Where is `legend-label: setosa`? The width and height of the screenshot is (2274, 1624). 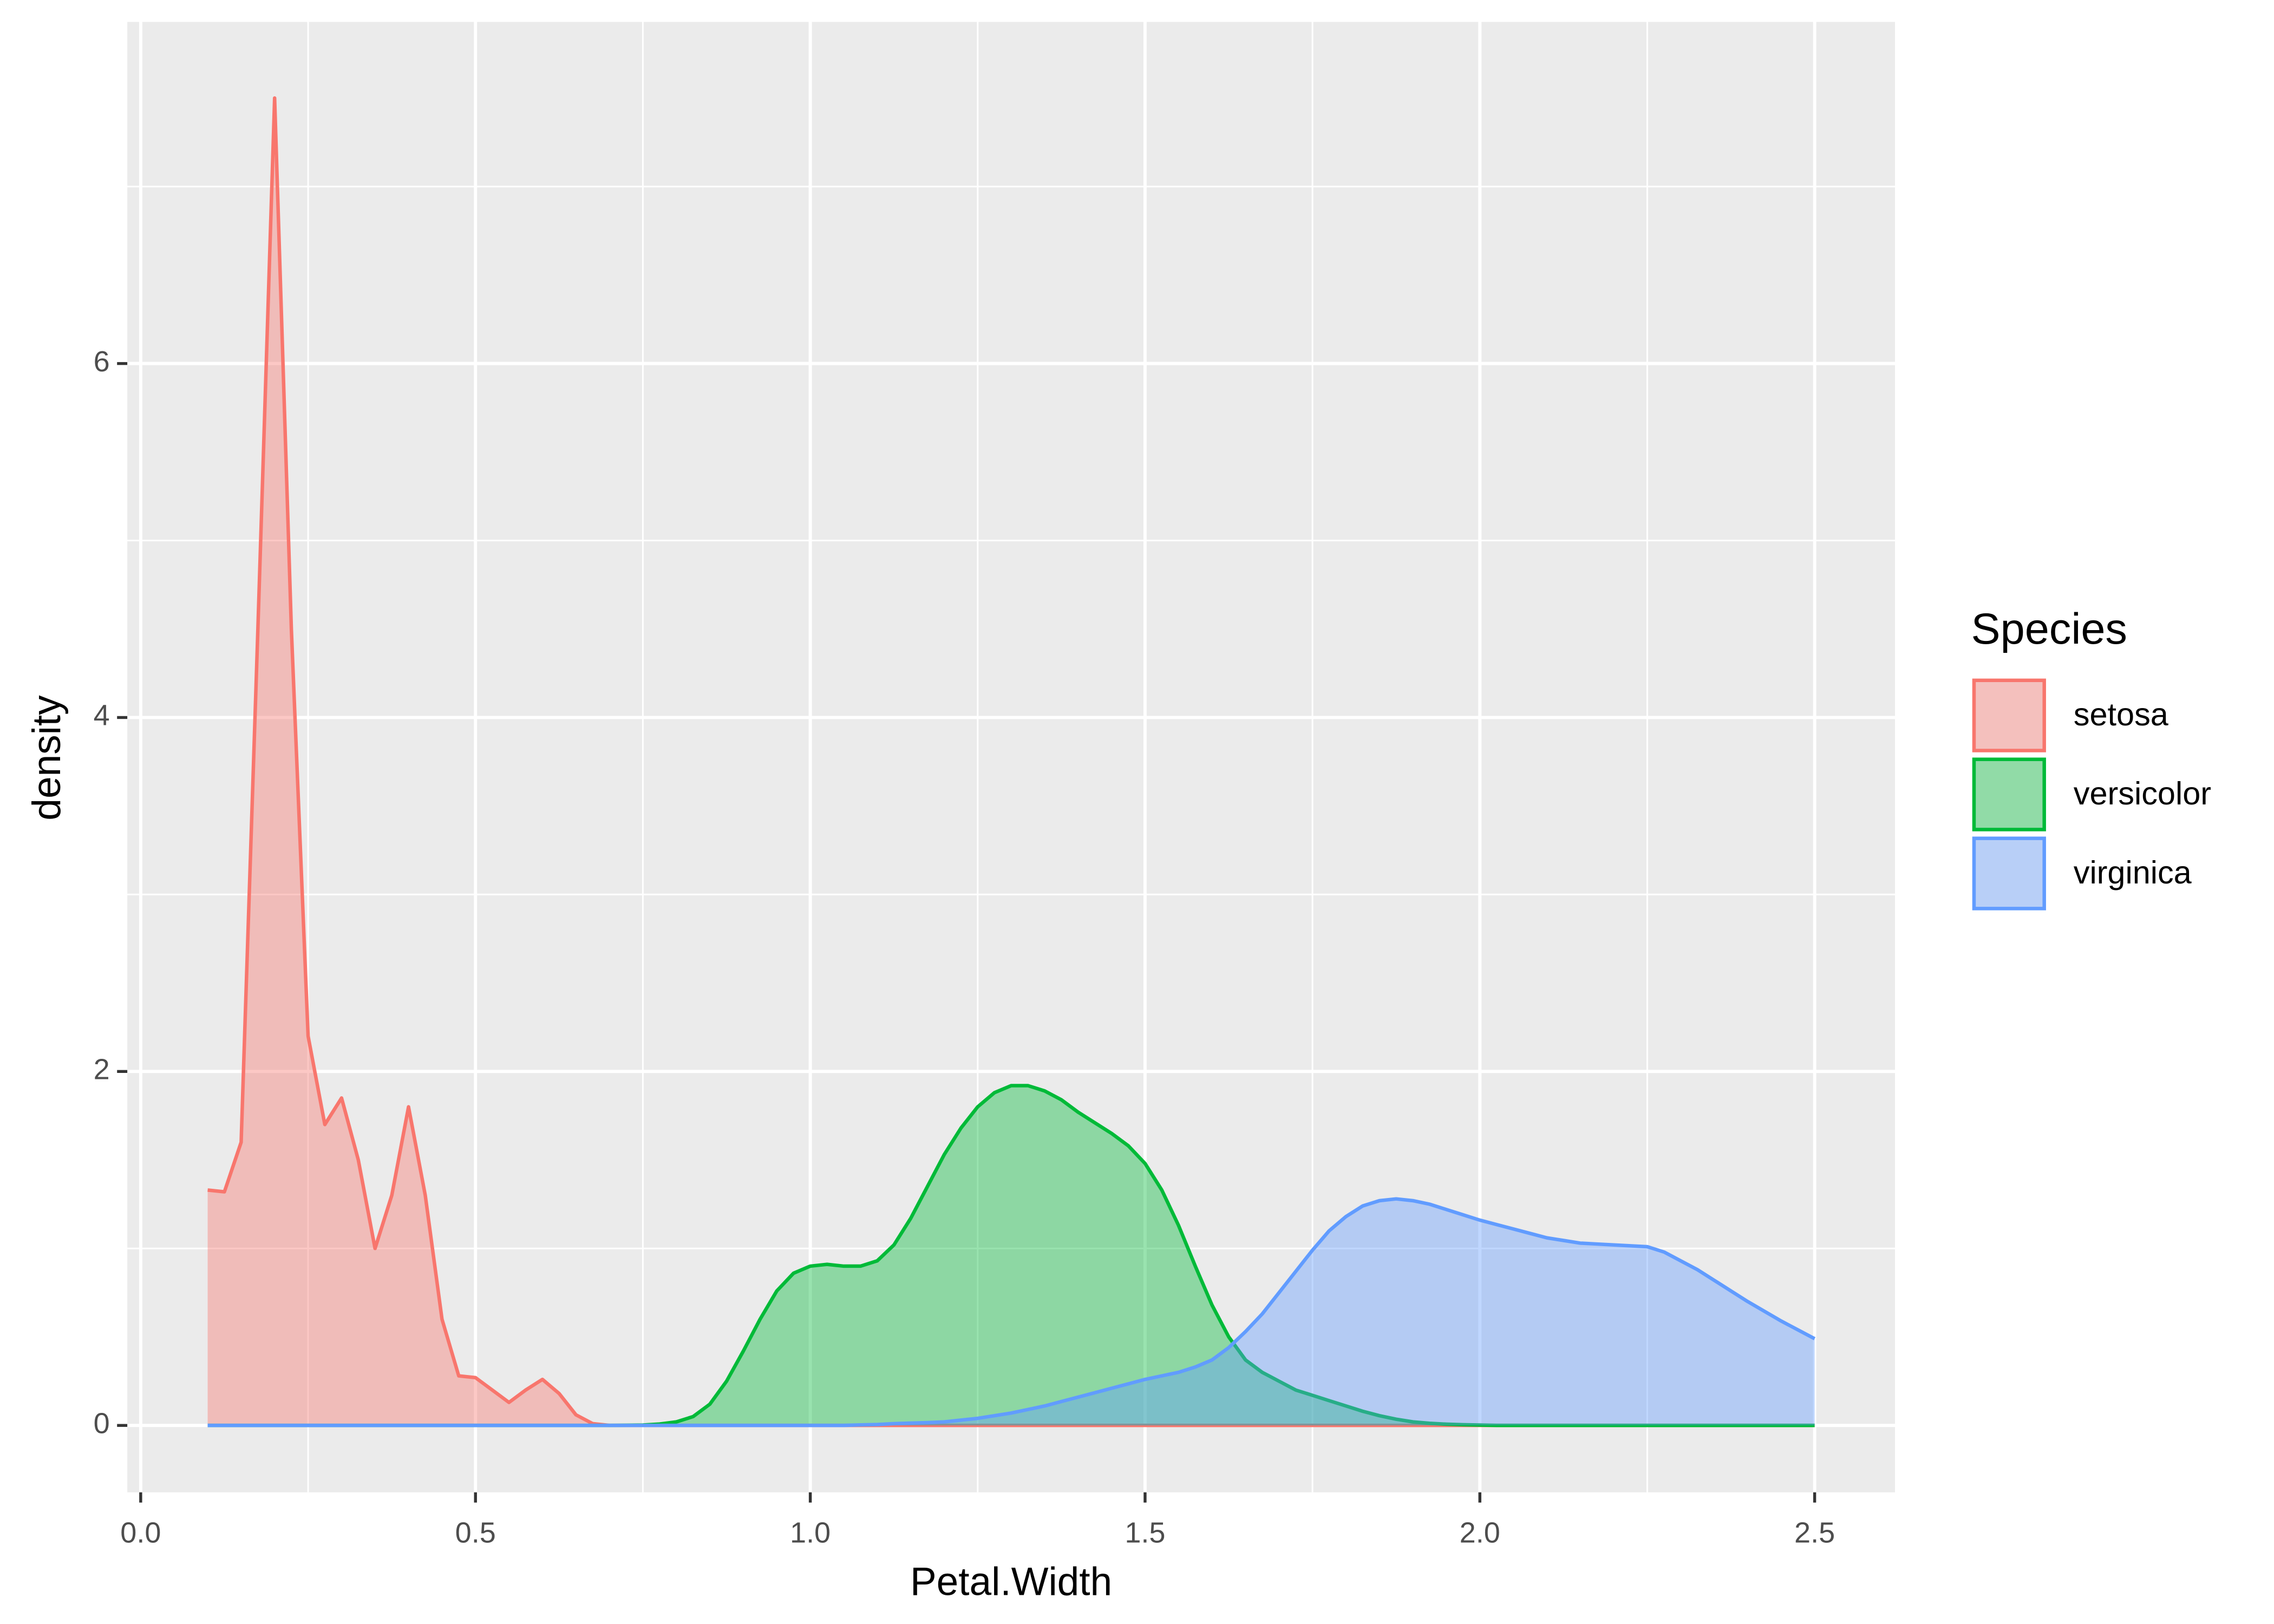 legend-label: setosa is located at coordinates (2122, 714).